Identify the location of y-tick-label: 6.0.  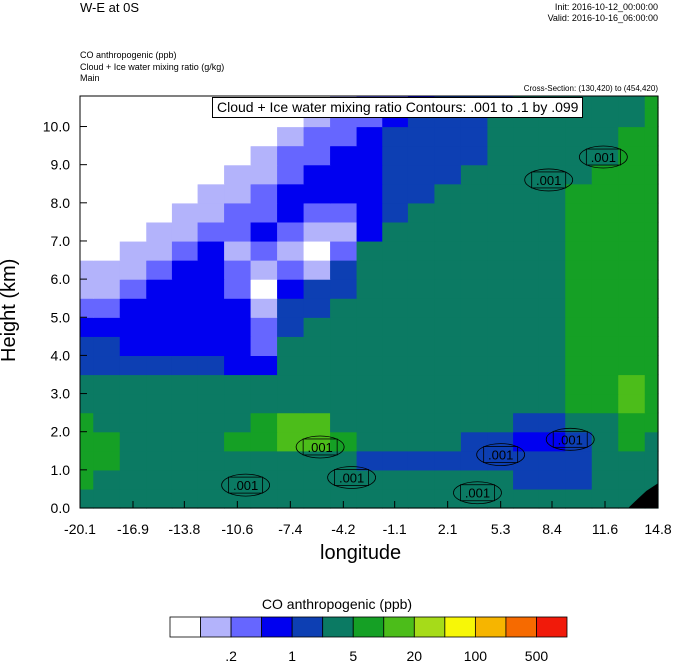
(61, 279).